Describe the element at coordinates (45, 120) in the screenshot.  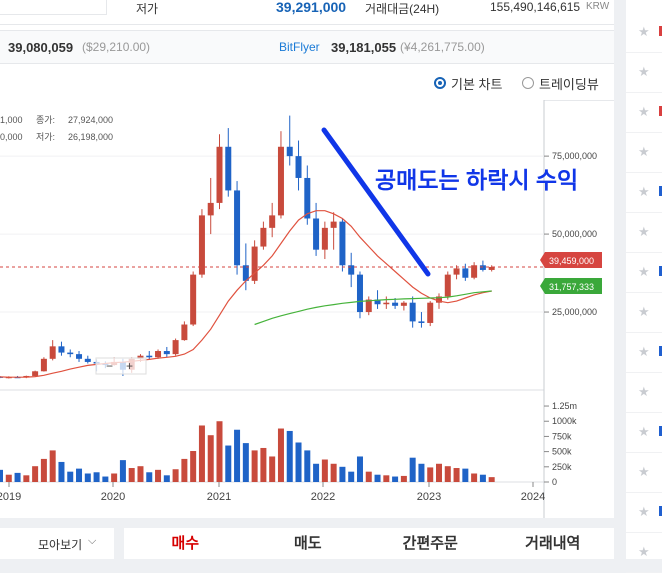
I see `info-close-label: 종가:` at that location.